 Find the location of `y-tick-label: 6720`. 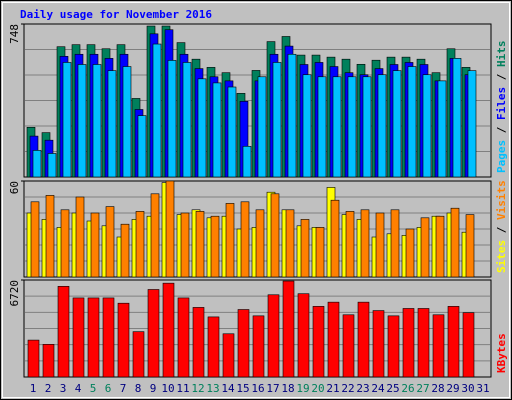

y-tick-label: 6720 is located at coordinates (14, 293).